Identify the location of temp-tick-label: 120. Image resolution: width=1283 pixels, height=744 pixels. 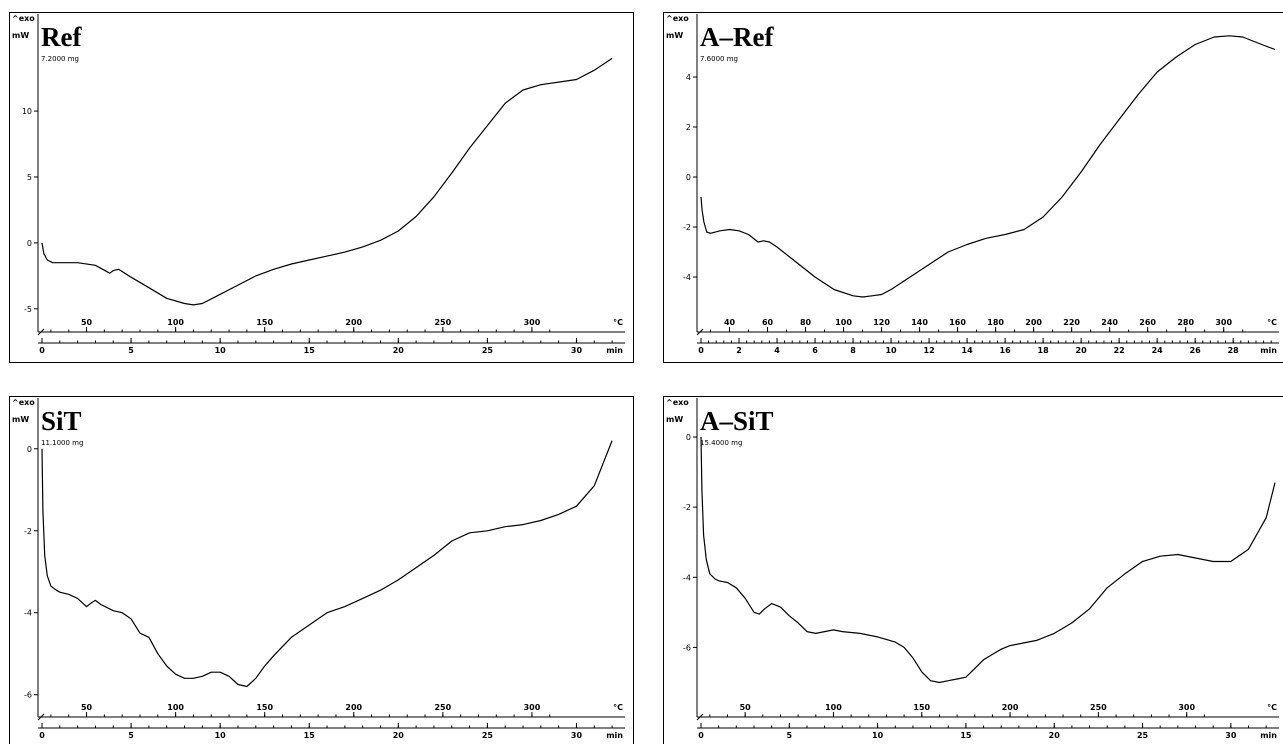
(881, 322).